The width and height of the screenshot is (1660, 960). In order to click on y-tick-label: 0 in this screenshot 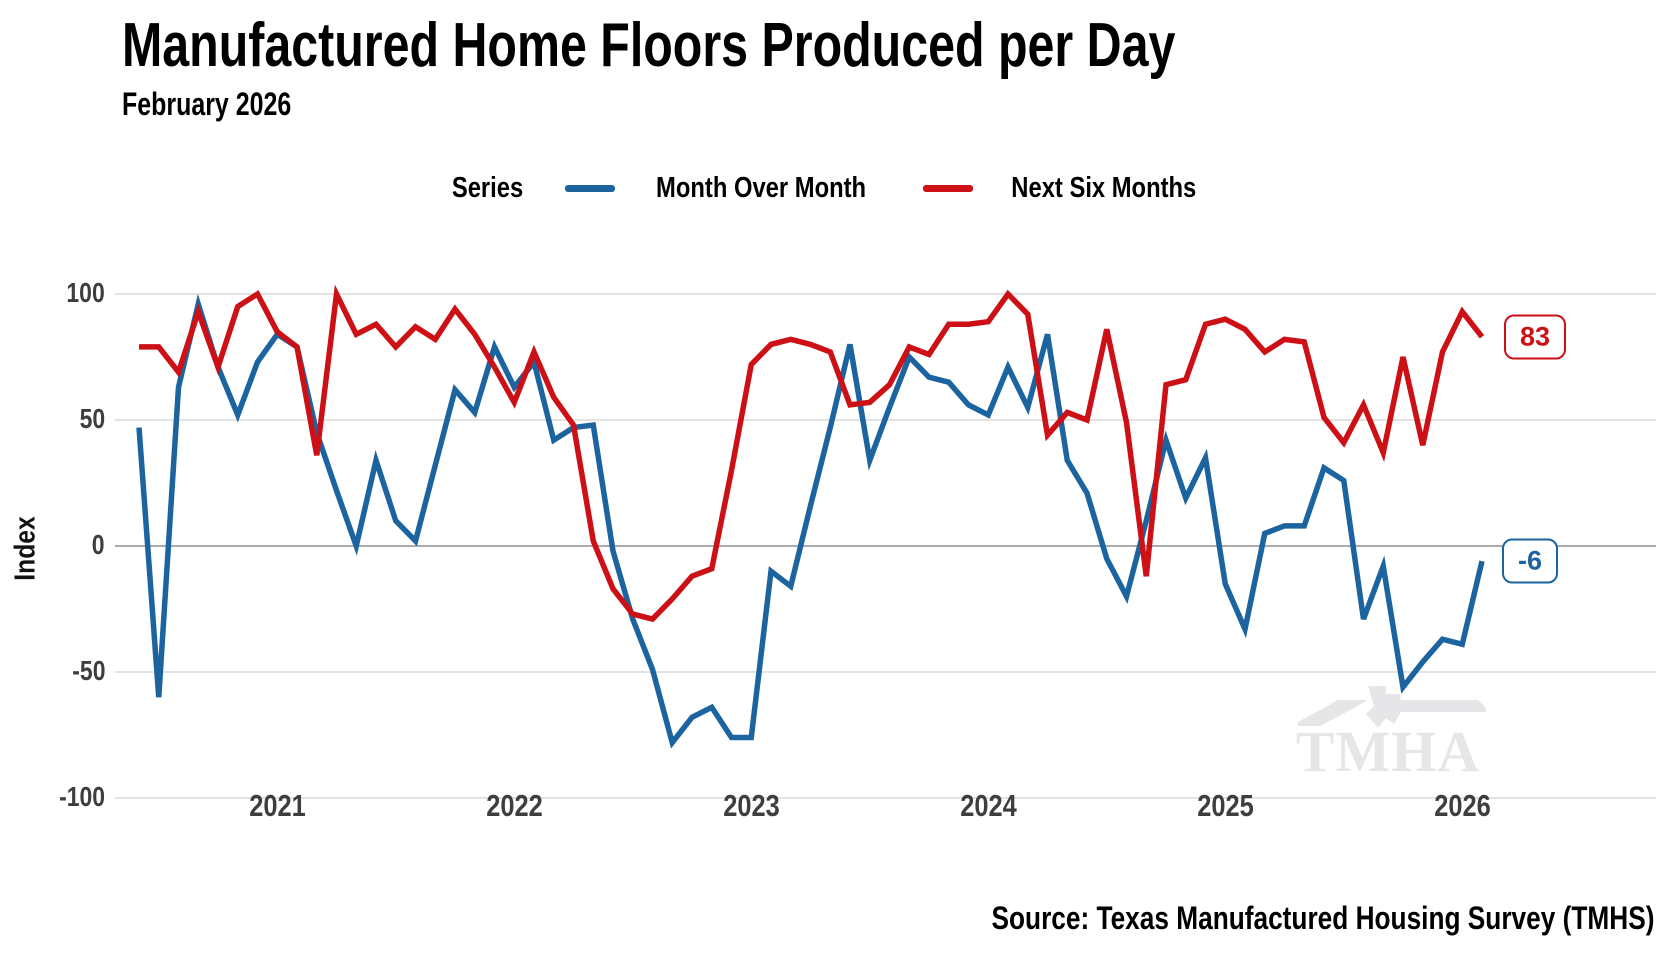, I will do `click(98, 544)`.